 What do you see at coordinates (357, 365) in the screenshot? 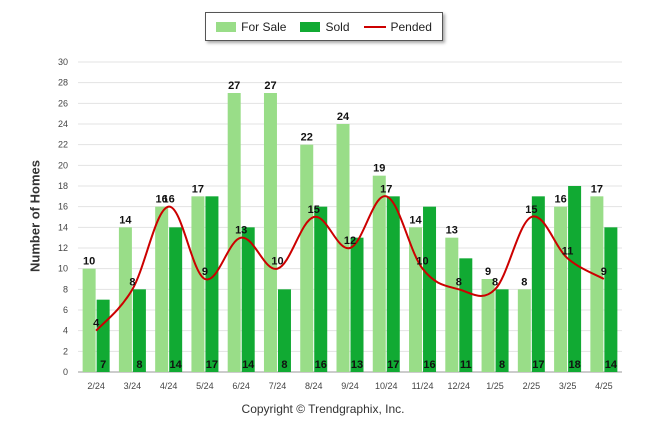
I see `data-label-sold: 13` at bounding box center [357, 365].